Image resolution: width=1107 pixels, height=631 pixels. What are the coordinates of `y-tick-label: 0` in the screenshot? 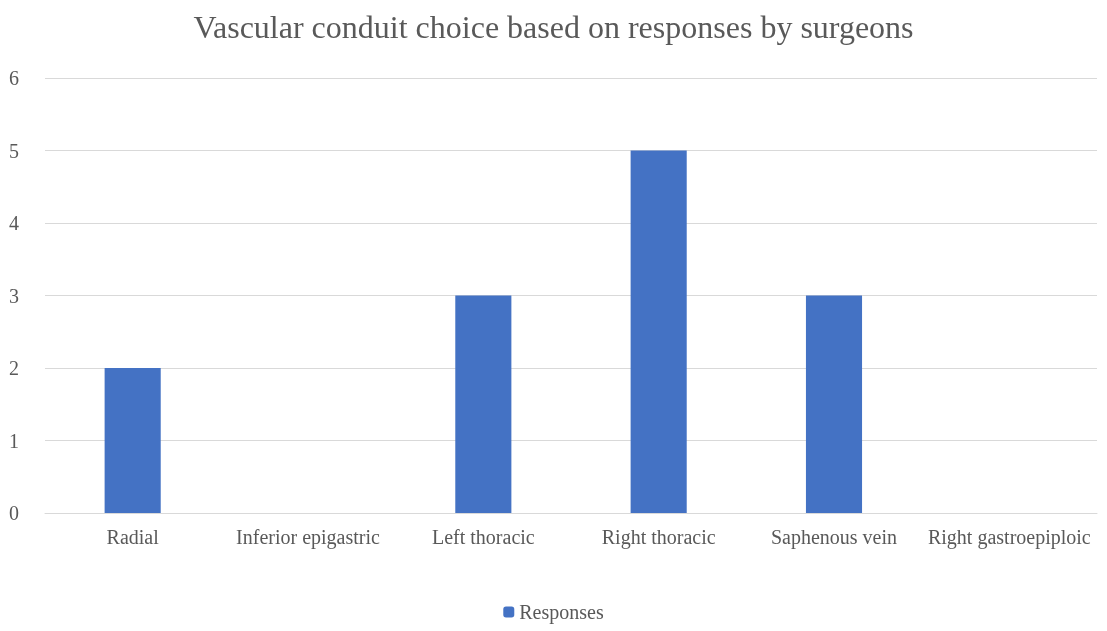 It's located at (14, 513).